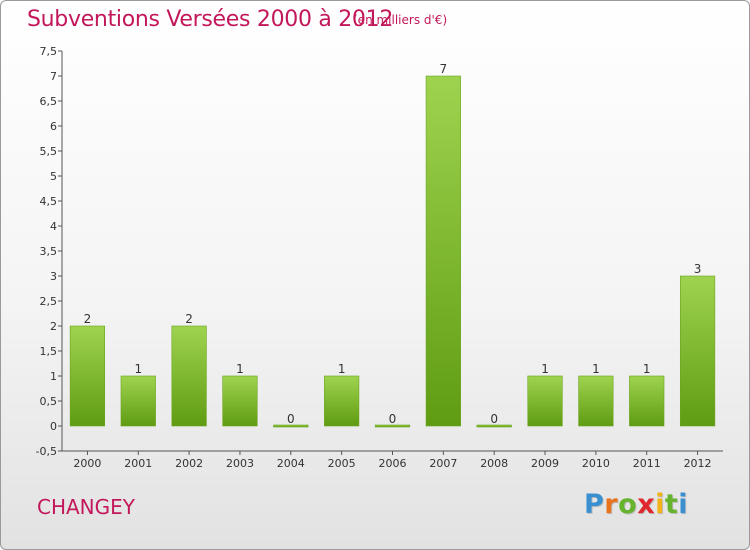 Image resolution: width=750 pixels, height=550 pixels. I want to click on x-tick-label: 2009, so click(545, 463).